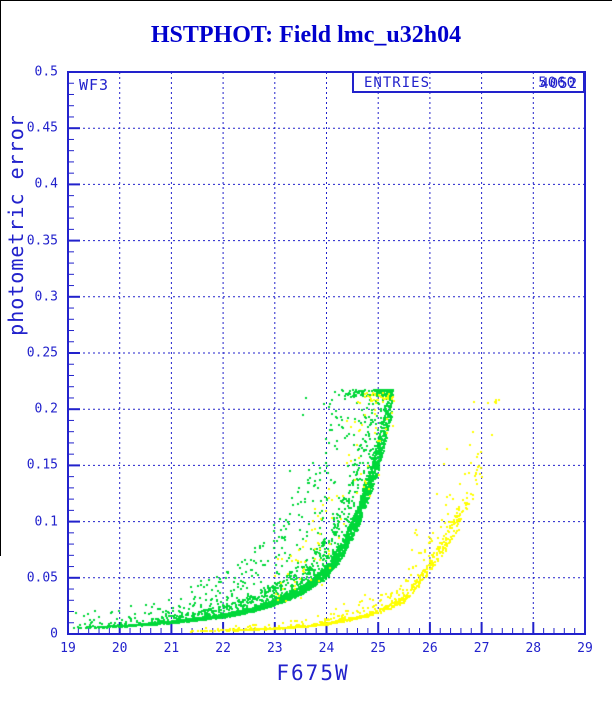 The height and width of the screenshot is (709, 612). Describe the element at coordinates (46, 522) in the screenshot. I see `y-tick-label: 0.1` at that location.